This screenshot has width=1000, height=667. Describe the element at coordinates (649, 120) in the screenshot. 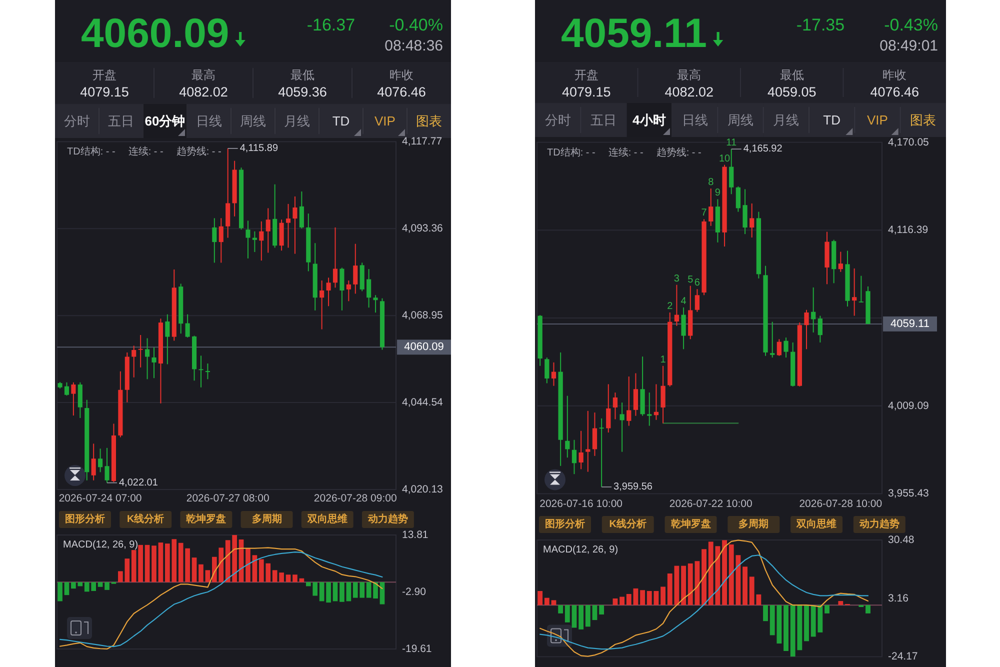

I see `tab: 4小时` at that location.